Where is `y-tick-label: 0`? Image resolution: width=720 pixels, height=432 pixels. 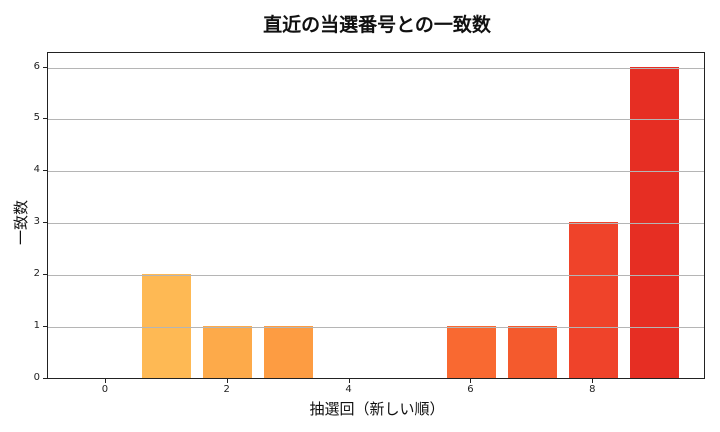
y-tick-label: 0 is located at coordinates (36, 377).